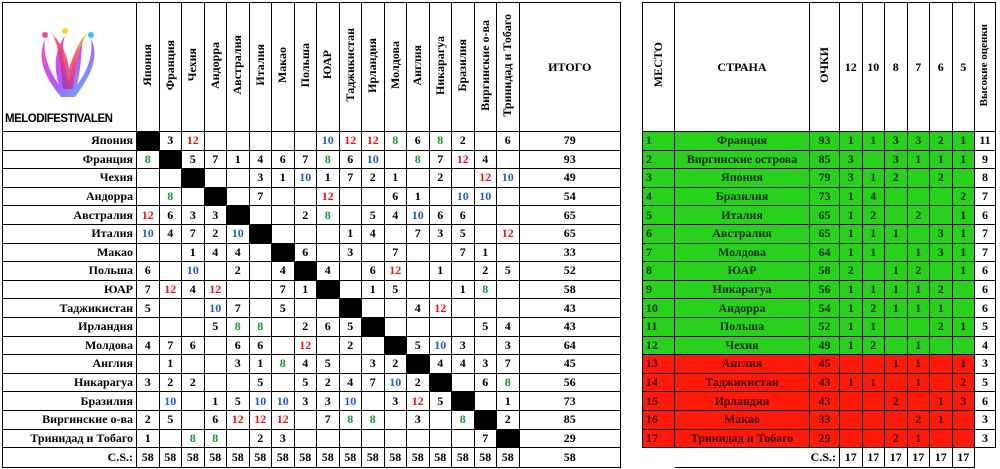 The image size is (1000, 469). What do you see at coordinates (819, 141) in the screenshot?
I see `ranking-row: 1 Франция 93 1 1 3 3 2 1 11` at bounding box center [819, 141].